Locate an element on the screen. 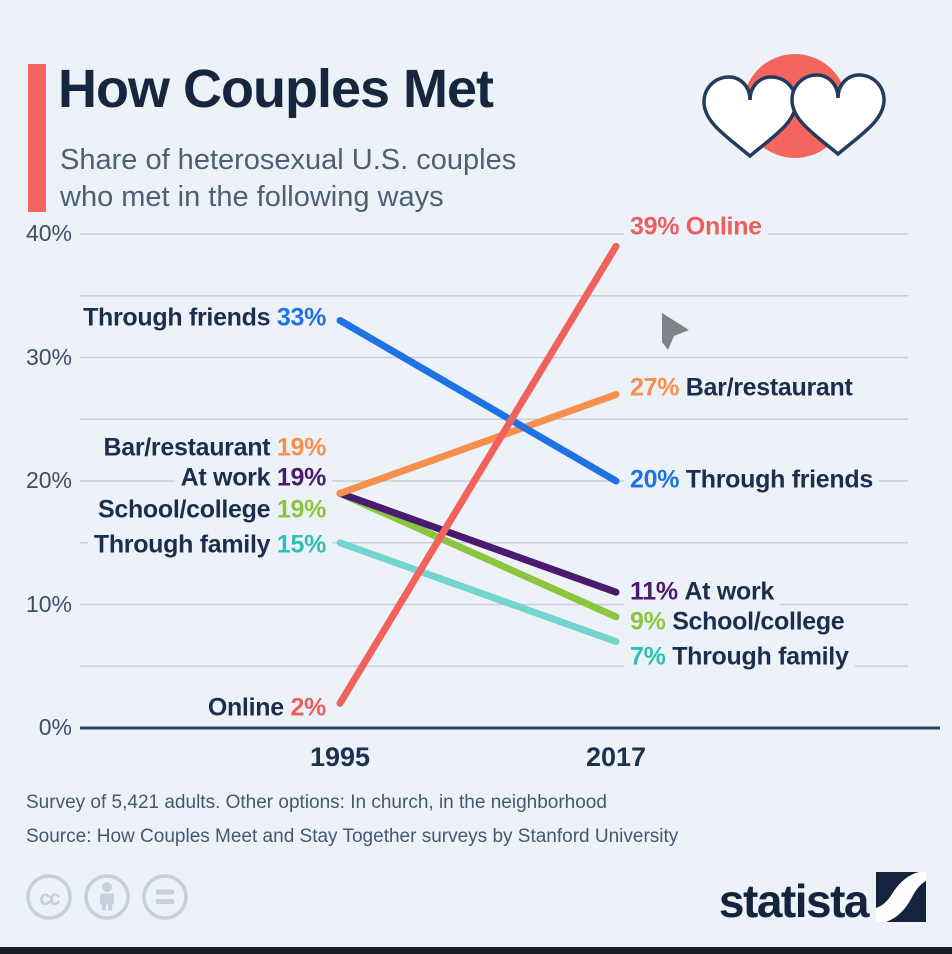 The height and width of the screenshot is (954, 952). bottom-bar is located at coordinates (476, 950).